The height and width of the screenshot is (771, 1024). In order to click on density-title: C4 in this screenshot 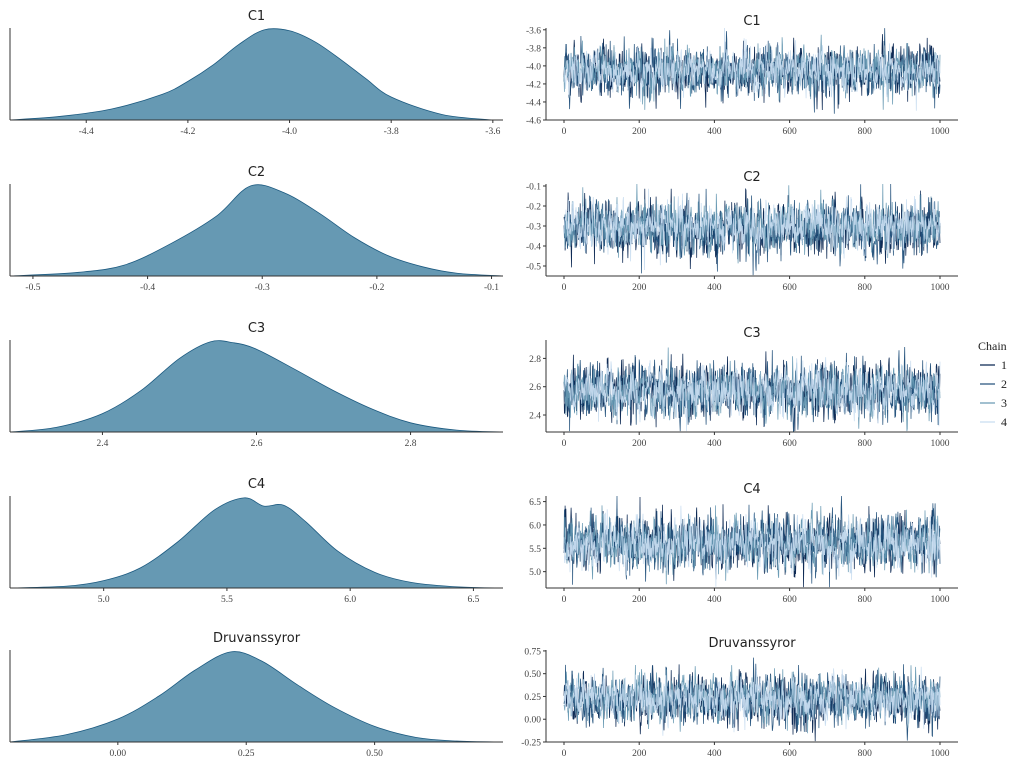, I will do `click(256, 484)`.